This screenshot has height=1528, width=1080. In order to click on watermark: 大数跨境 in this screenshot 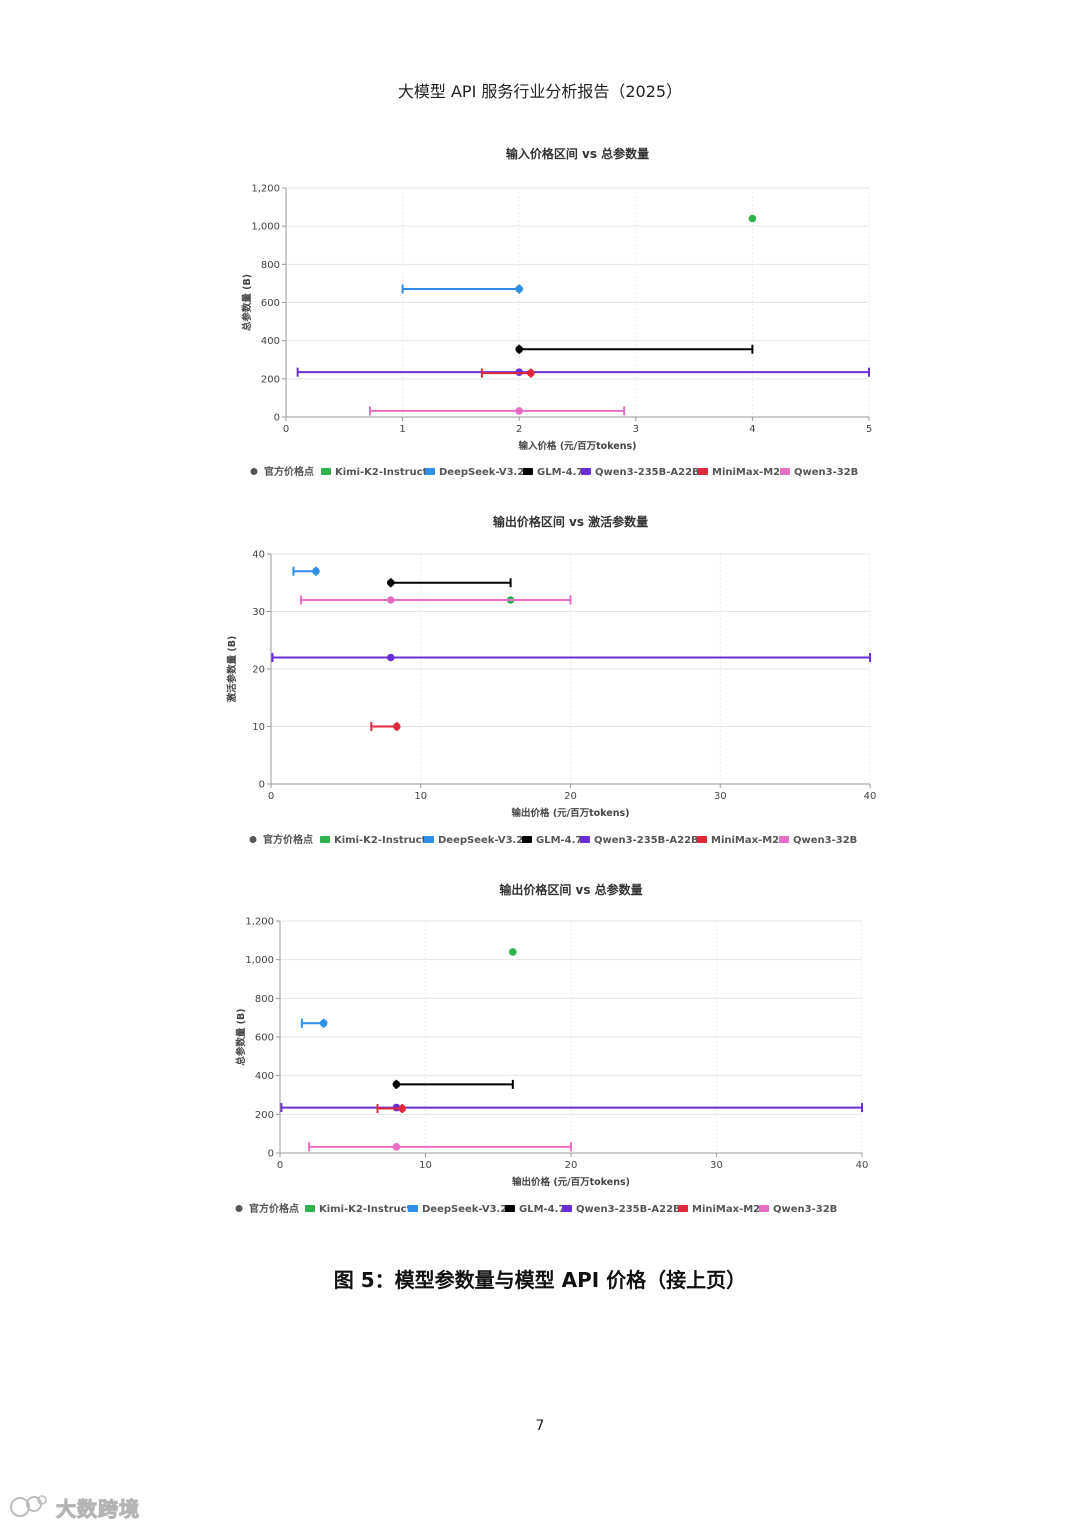, I will do `click(74, 1507)`.